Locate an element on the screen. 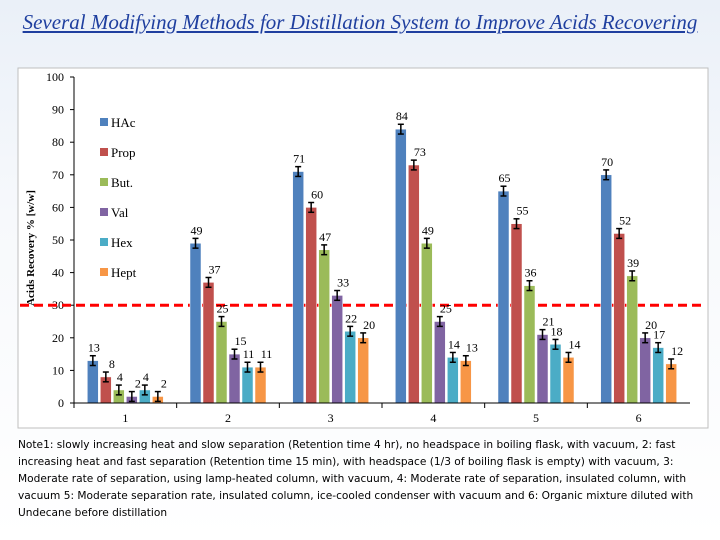 The width and height of the screenshot is (720, 540). y-axis-ticks: 0 10 20 30 40 50 60 70 80 90 100 is located at coordinates (60, 240).